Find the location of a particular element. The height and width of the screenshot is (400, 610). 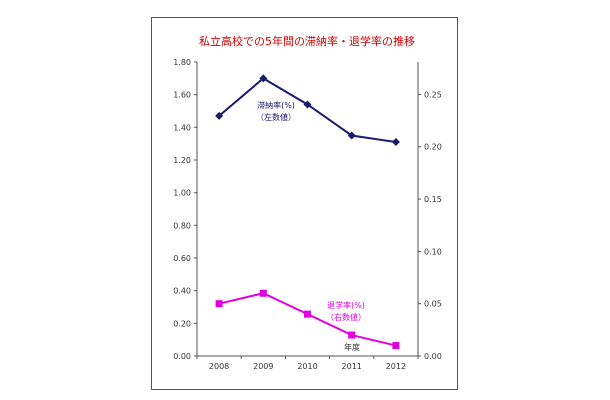

left-tick-label: 1.00 is located at coordinates (182, 193).